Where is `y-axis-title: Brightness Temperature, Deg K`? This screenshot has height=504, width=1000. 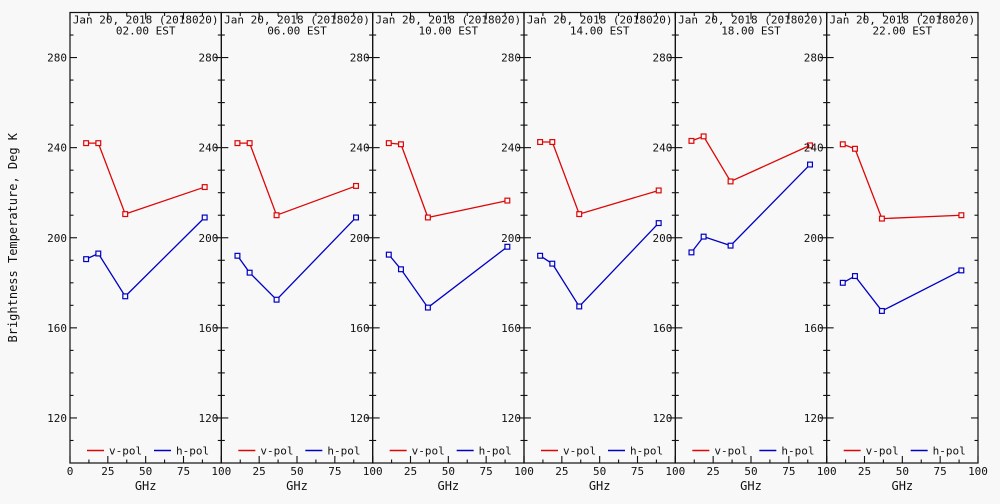
y-axis-title: Brightness Temperature, Deg K is located at coordinates (13, 237).